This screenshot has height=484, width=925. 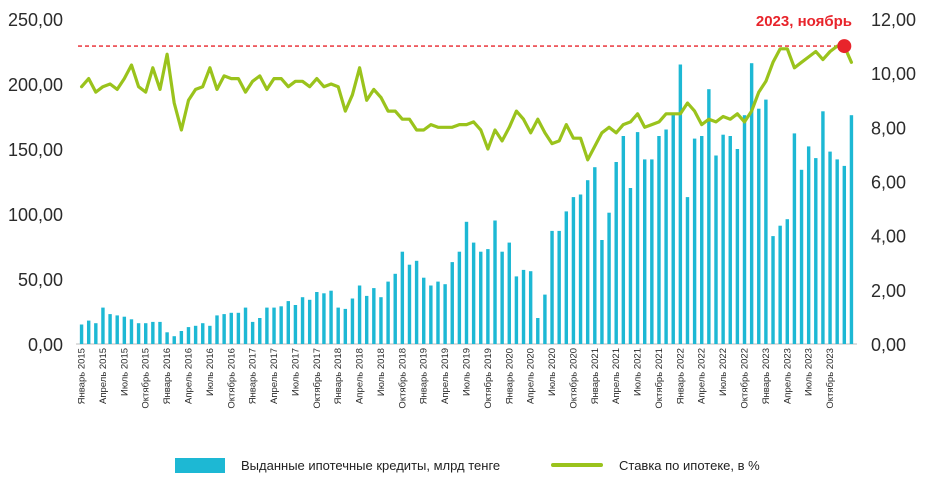 I want to click on x-tick-label: Январь 2022, so click(x=680, y=376).